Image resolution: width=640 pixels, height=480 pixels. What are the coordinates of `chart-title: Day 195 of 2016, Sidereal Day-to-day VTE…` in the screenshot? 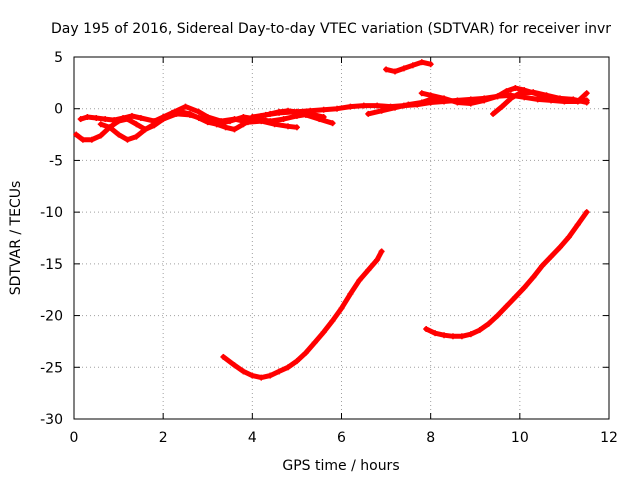 It's located at (331, 29).